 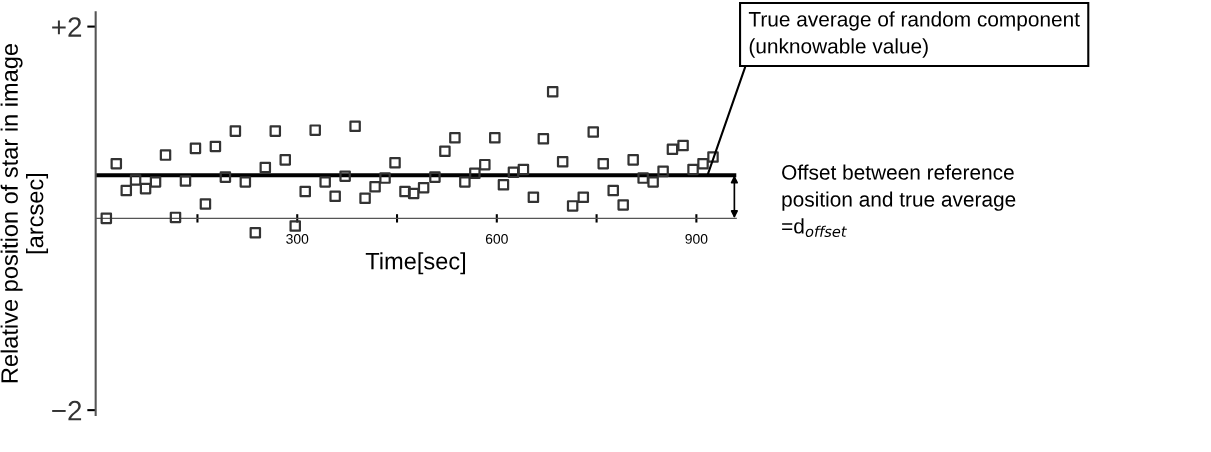 What do you see at coordinates (24, 213) in the screenshot?
I see `y-axis-title: Relative position of star in image [arcsec]` at bounding box center [24, 213].